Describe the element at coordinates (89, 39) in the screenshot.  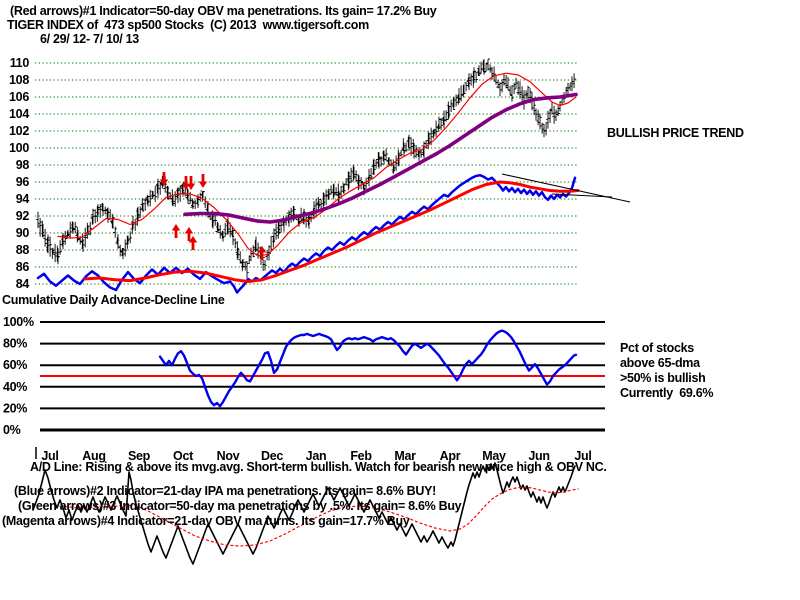
I see `date-range: 6/ 29/ 12- 7/ 10/ 13` at that location.